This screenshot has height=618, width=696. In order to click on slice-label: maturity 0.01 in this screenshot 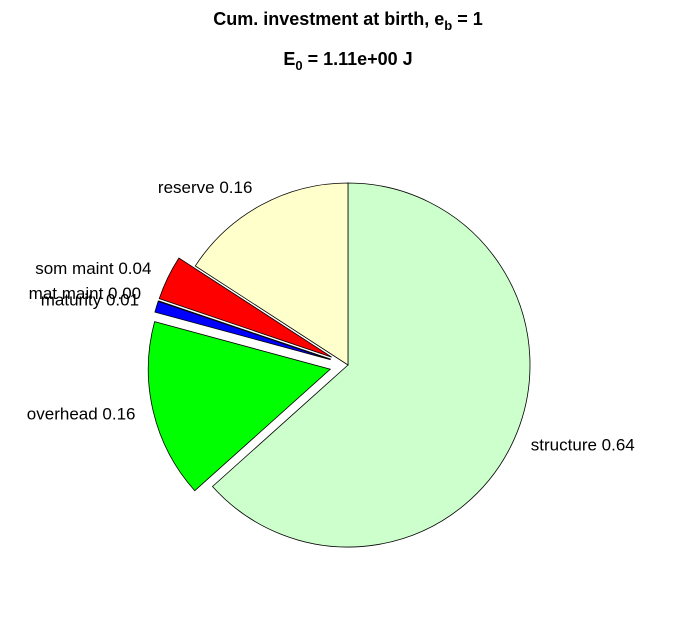, I will do `click(90, 300)`.